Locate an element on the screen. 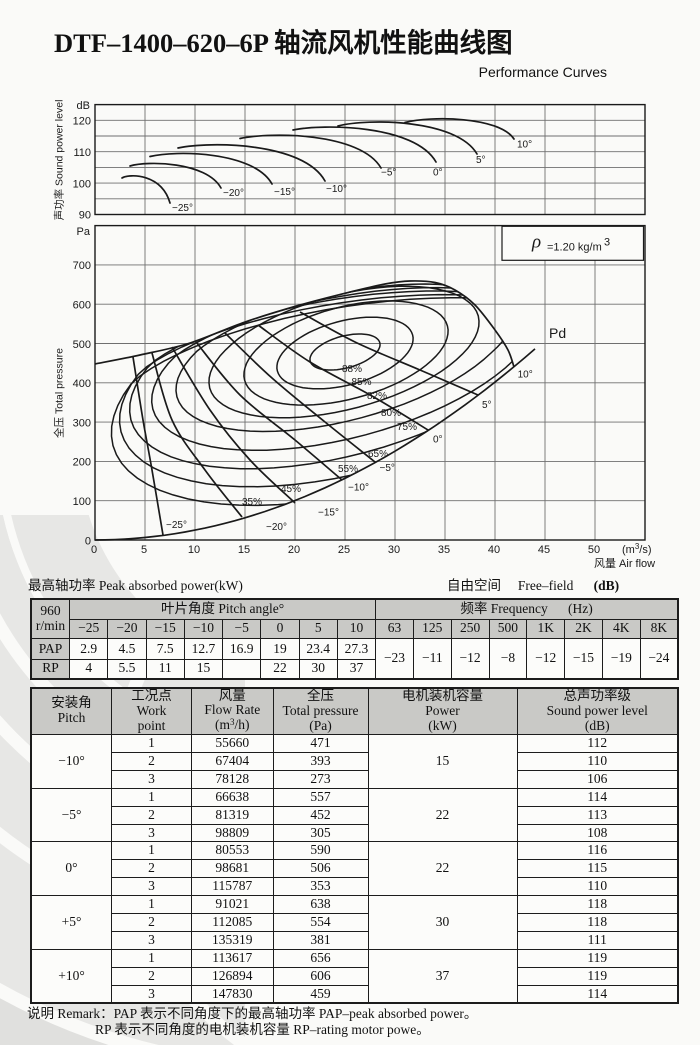 This screenshot has height=1045, width=700. svg-text: 85% is located at coordinates (362, 382).